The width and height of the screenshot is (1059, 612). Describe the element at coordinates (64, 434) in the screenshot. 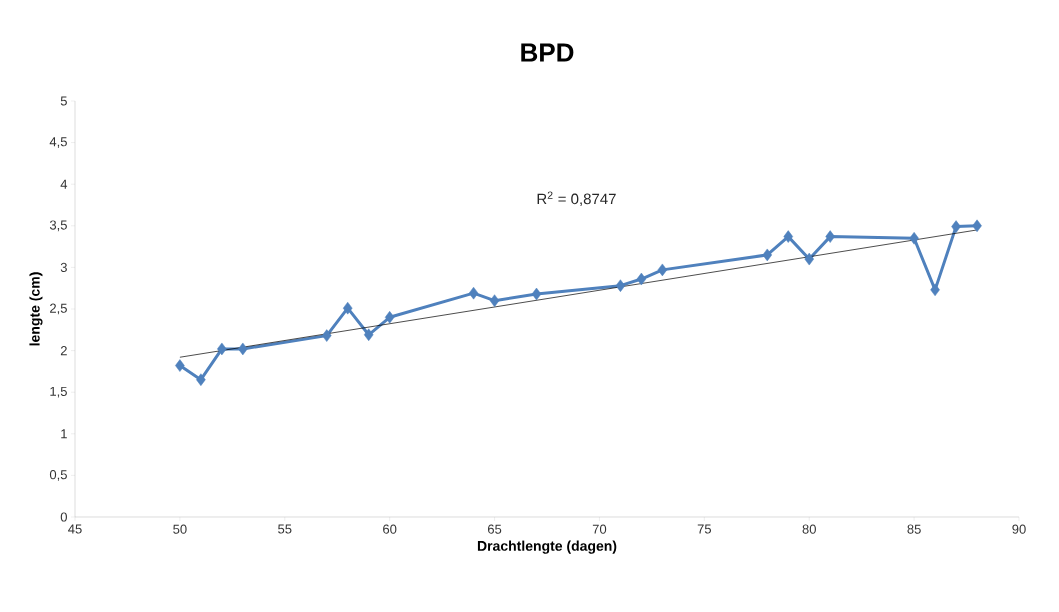

I see `y-tick-label: 1` at that location.